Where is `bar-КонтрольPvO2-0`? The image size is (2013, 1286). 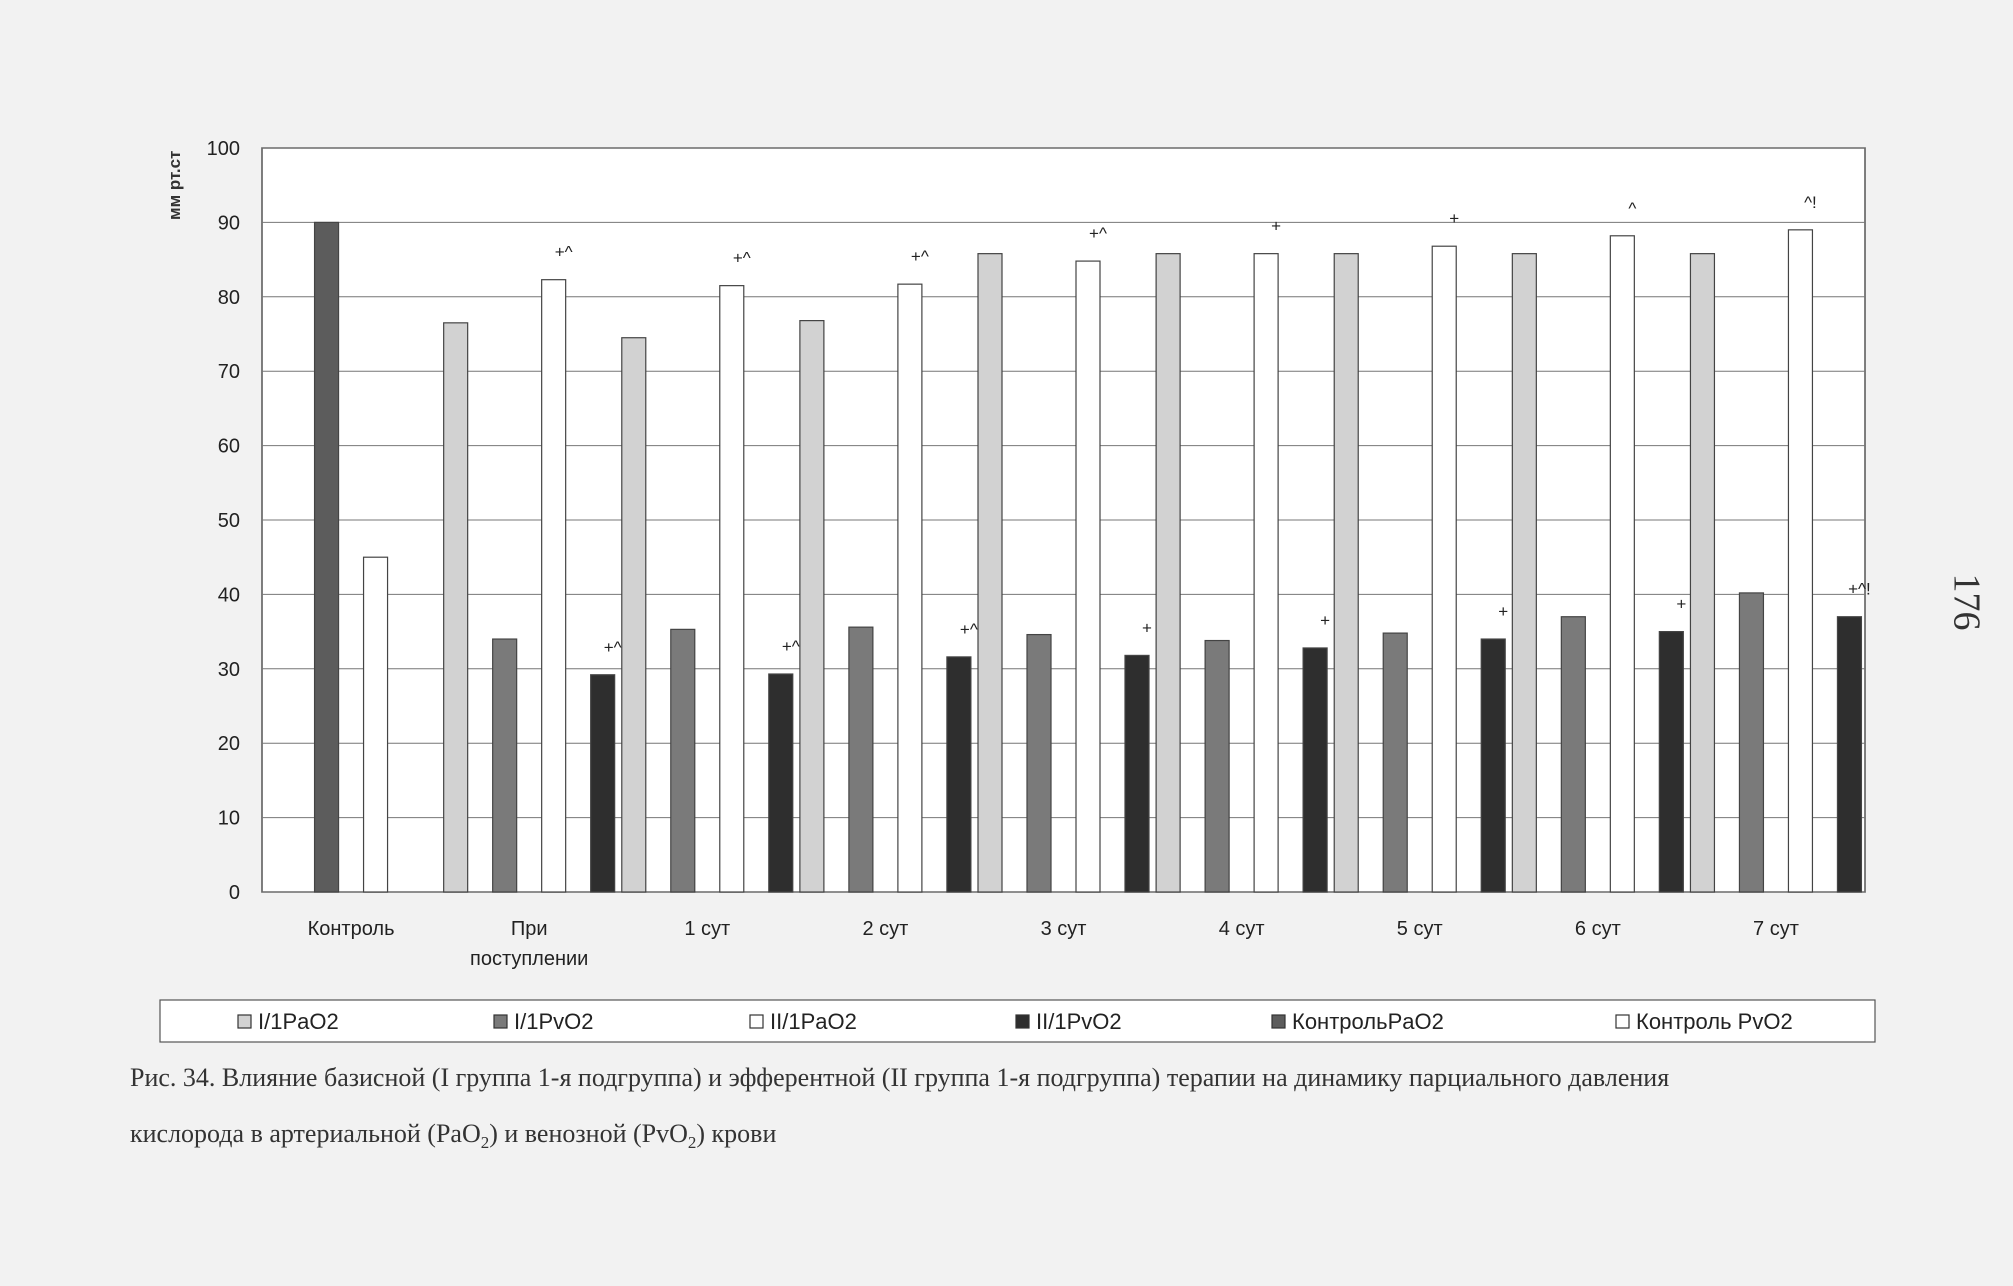 bar-КонтрольPvO2-0 is located at coordinates (375, 724).